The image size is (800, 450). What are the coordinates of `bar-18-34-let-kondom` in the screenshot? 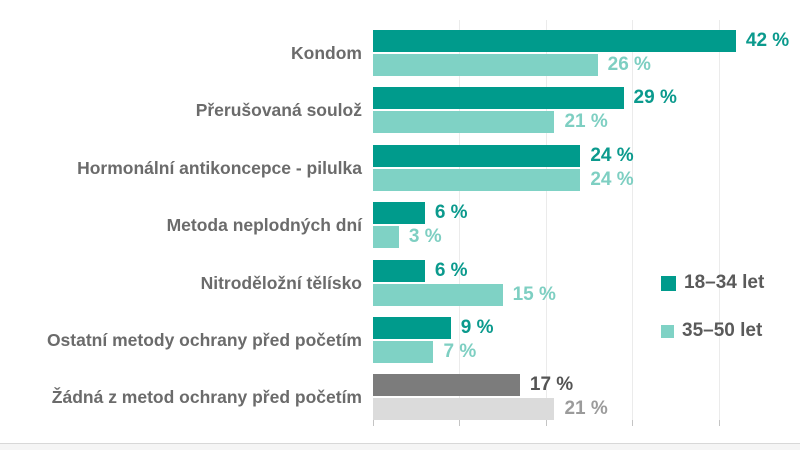 It's located at (554, 41).